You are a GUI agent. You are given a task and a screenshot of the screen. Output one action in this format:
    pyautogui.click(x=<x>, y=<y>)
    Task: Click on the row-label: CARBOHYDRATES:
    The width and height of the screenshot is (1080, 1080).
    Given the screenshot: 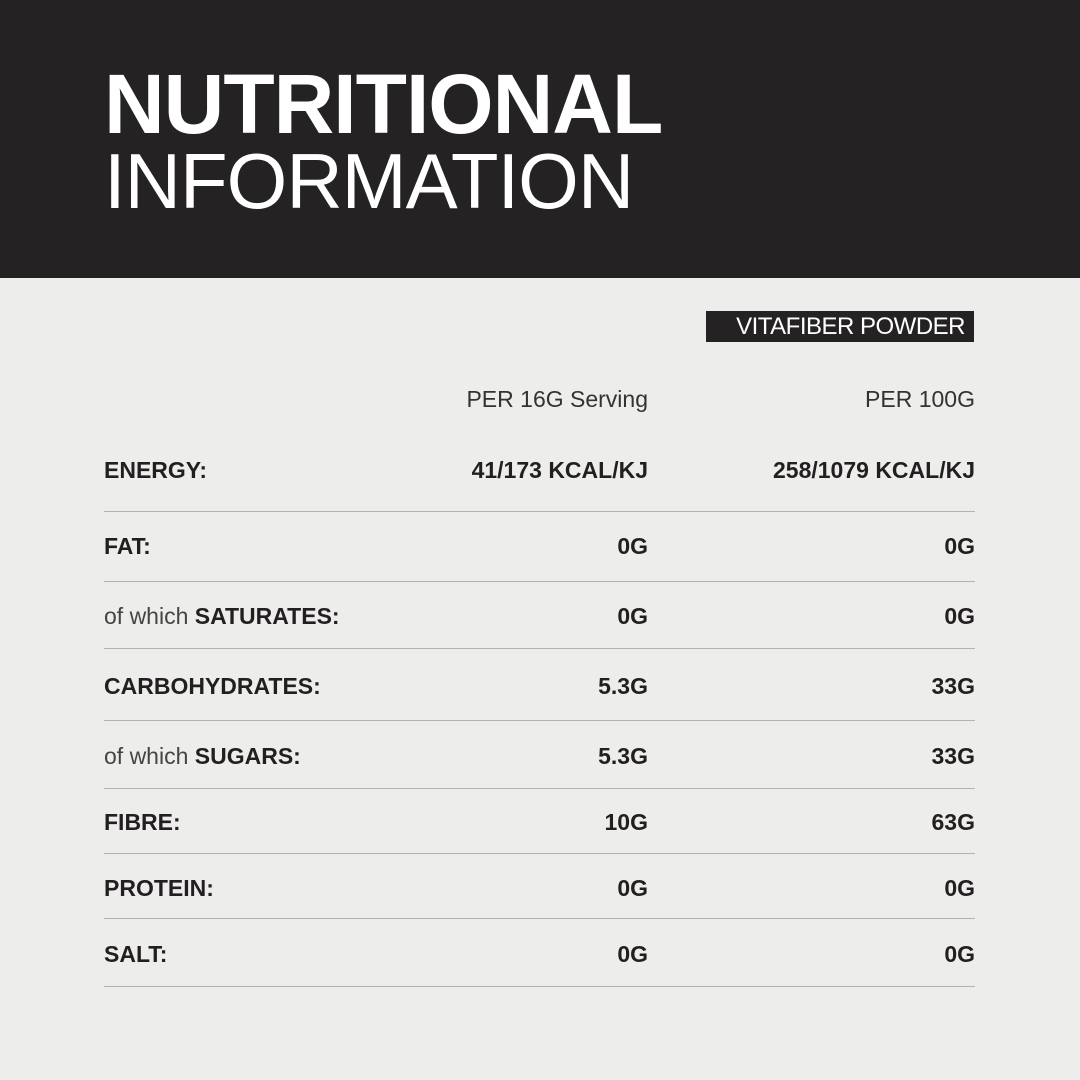 What is the action you would take?
    pyautogui.click(x=212, y=686)
    